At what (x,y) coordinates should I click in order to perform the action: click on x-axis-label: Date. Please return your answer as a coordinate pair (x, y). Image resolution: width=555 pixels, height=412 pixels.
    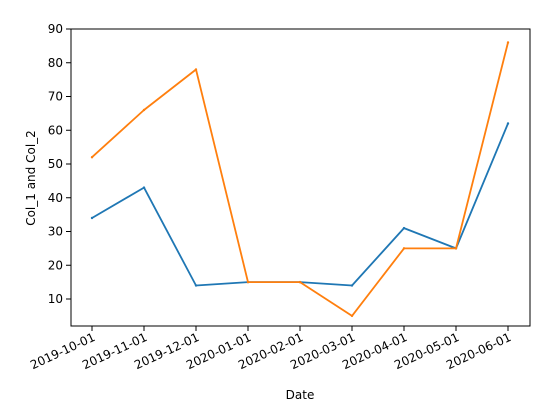
    Looking at the image, I should click on (300, 395).